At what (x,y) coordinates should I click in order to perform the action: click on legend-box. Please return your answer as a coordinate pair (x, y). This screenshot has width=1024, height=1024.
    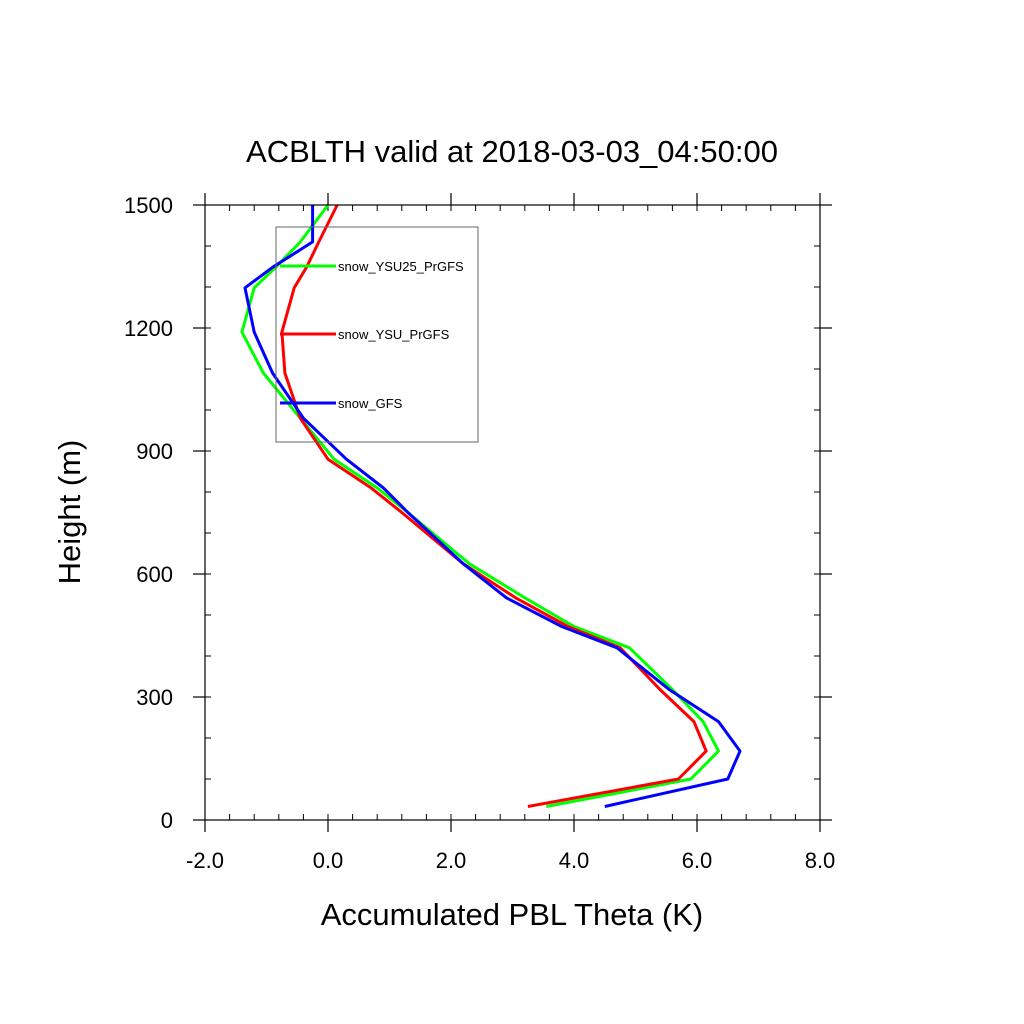
    Looking at the image, I should click on (377, 334).